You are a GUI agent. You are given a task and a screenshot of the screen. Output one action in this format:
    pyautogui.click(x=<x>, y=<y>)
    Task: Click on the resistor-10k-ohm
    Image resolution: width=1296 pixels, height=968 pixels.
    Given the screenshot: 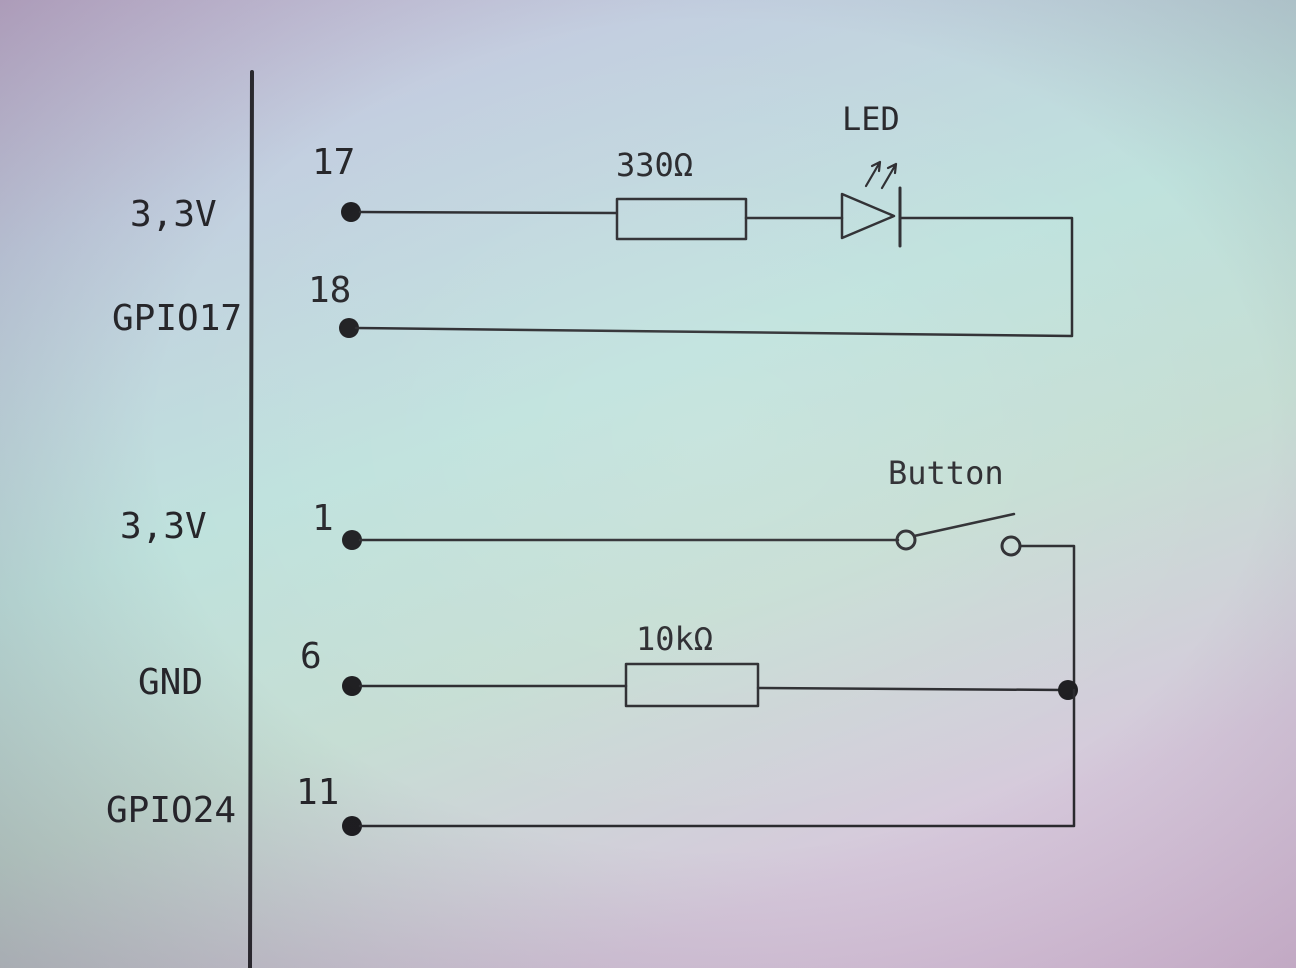 What is the action you would take?
    pyautogui.click(x=692, y=685)
    